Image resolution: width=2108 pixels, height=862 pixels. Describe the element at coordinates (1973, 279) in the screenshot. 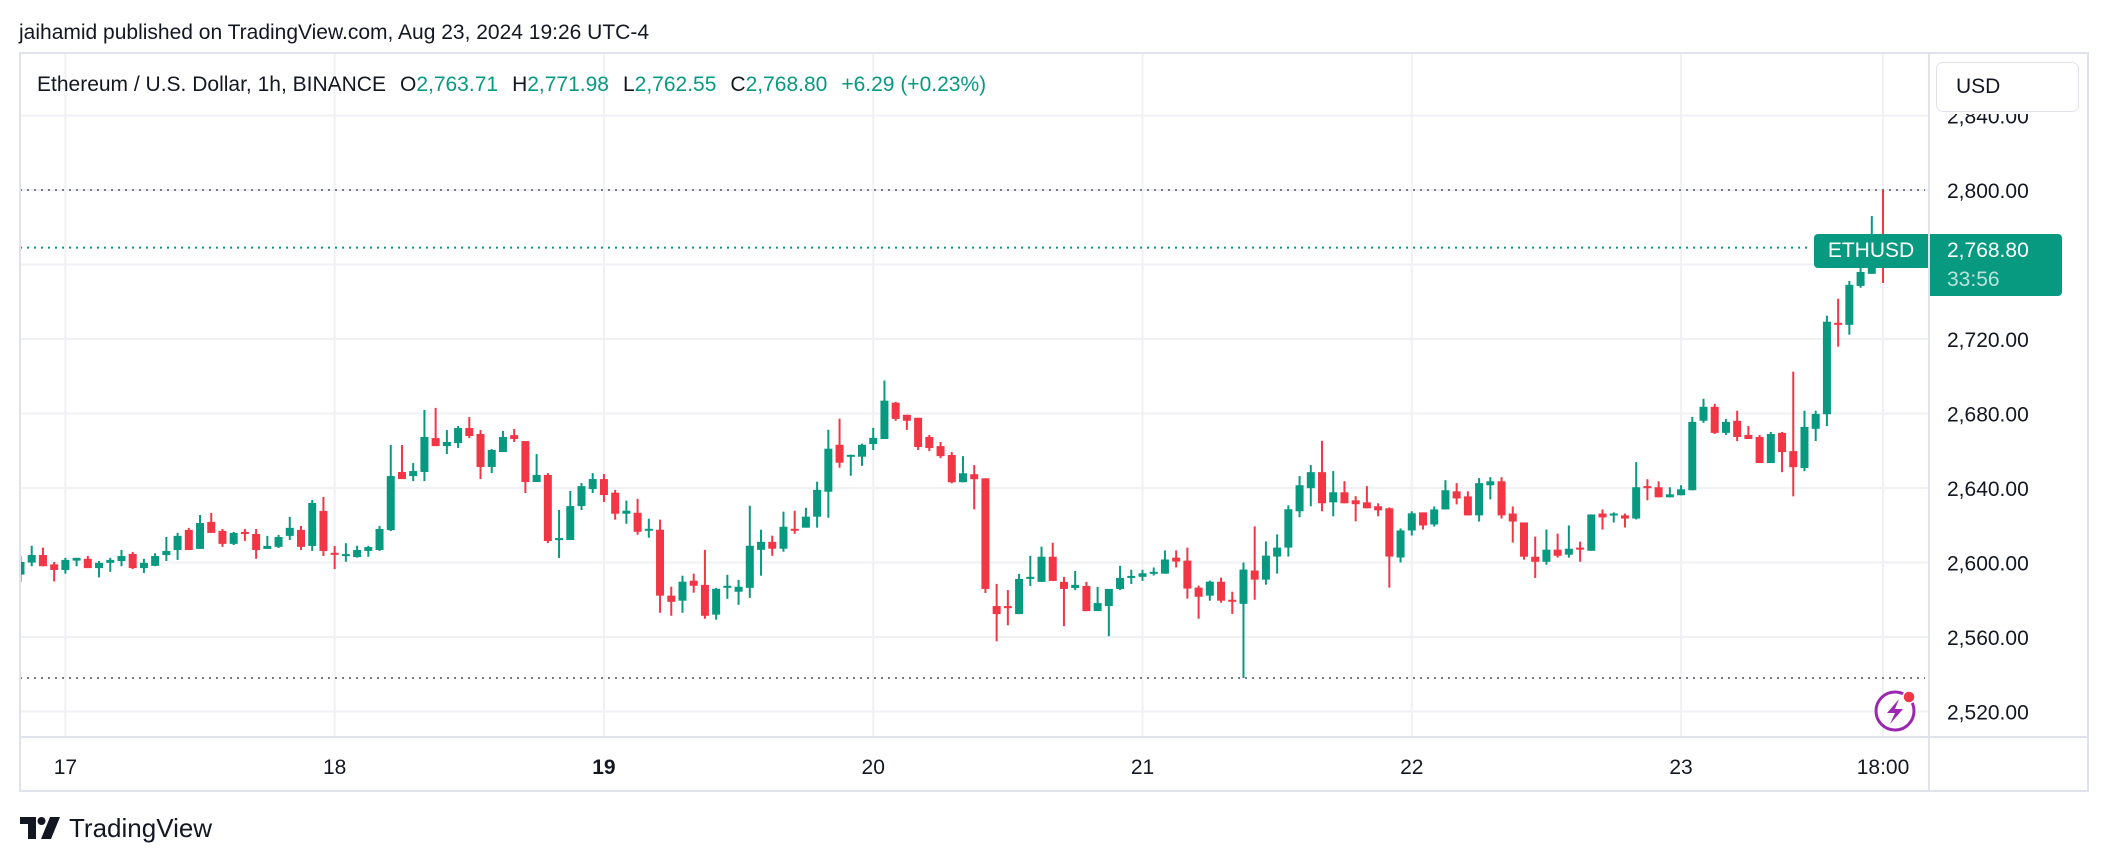

I see `bar-countdown: 33:56` at that location.